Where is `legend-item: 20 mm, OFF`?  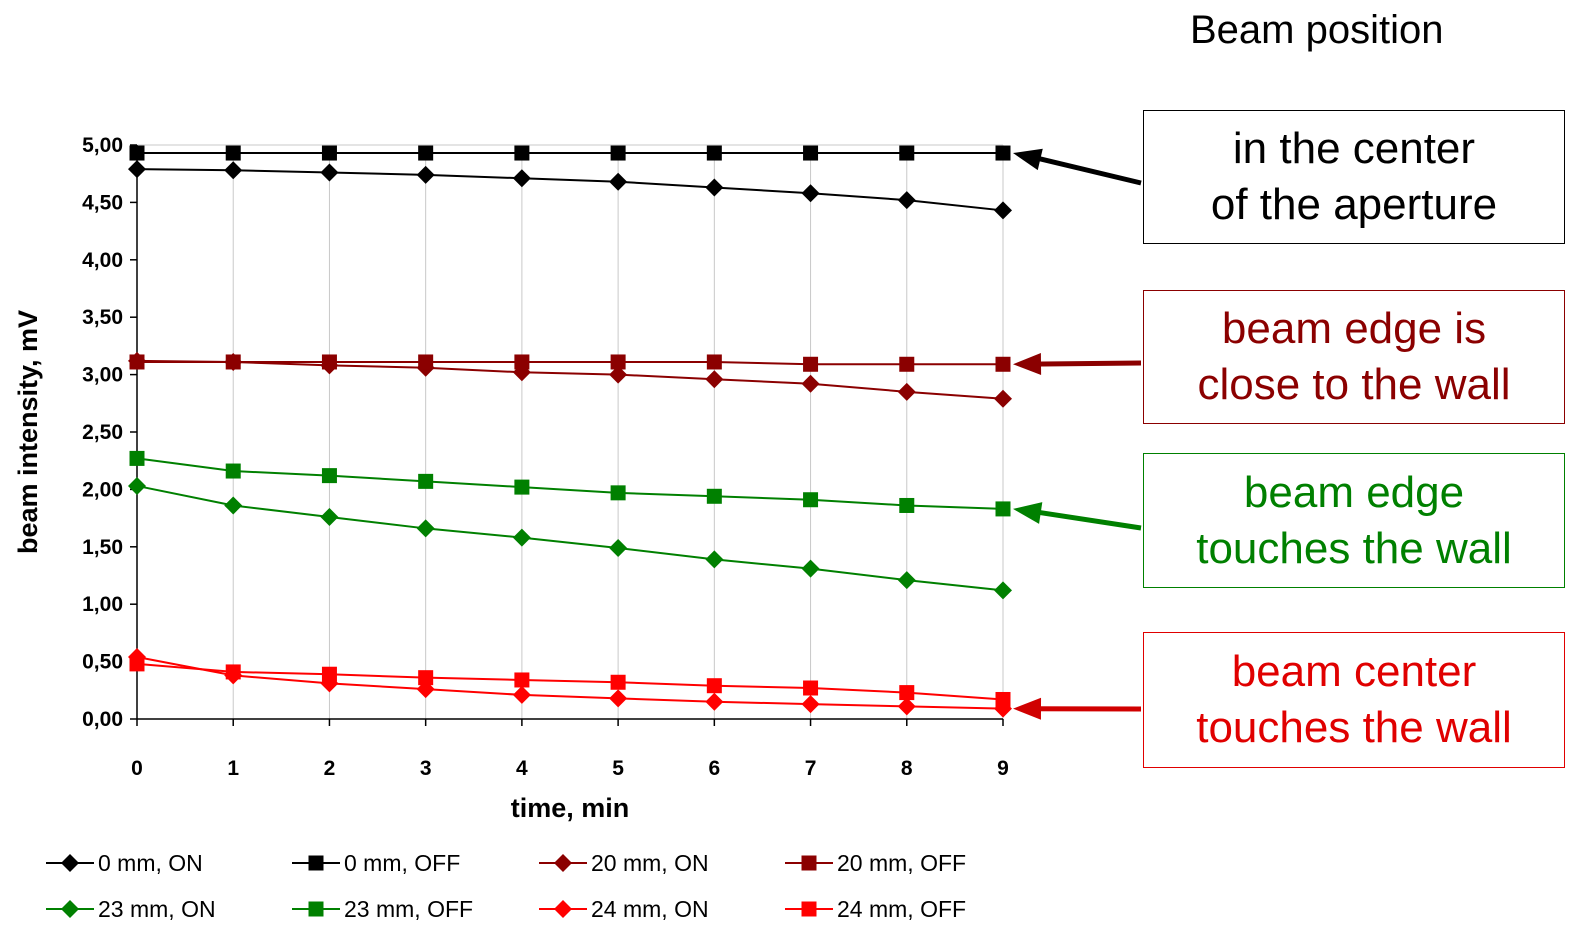
legend-item: 20 mm, OFF is located at coordinates (875, 863).